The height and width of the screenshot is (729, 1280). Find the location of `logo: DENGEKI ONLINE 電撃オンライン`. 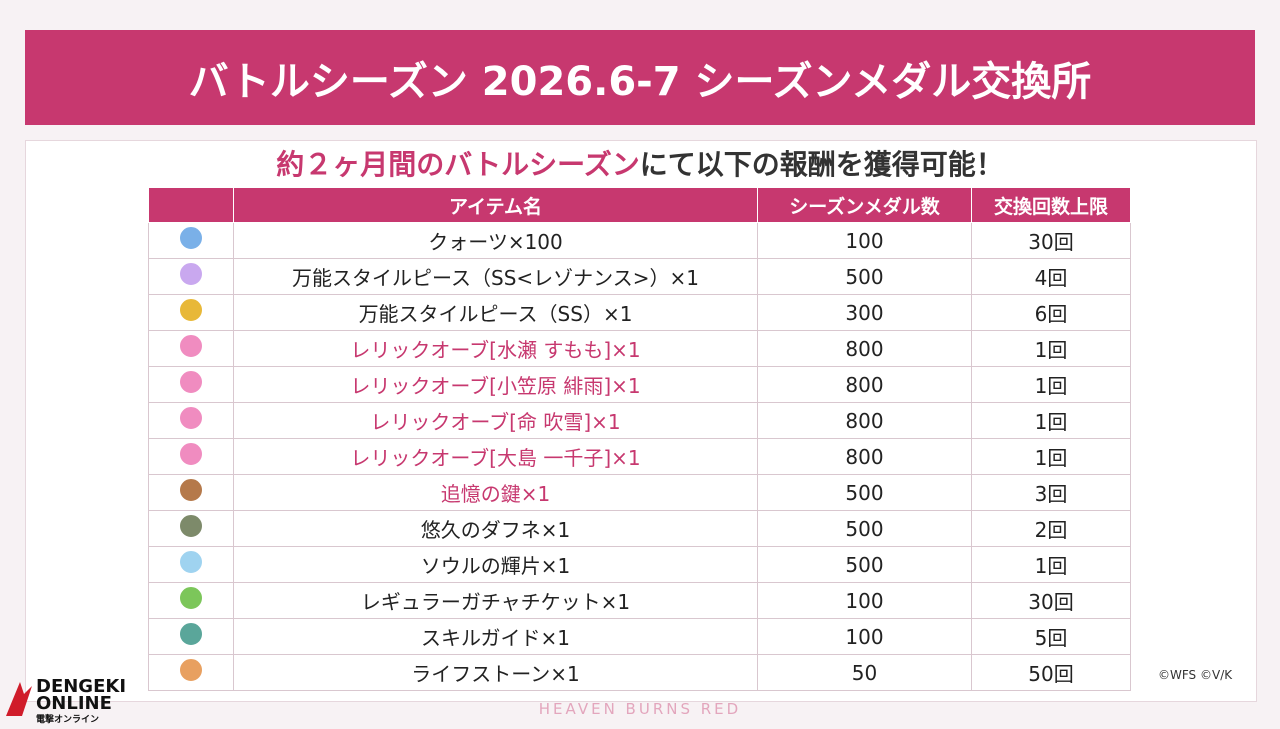

logo: DENGEKI ONLINE 電撃オンライン is located at coordinates (81, 703).